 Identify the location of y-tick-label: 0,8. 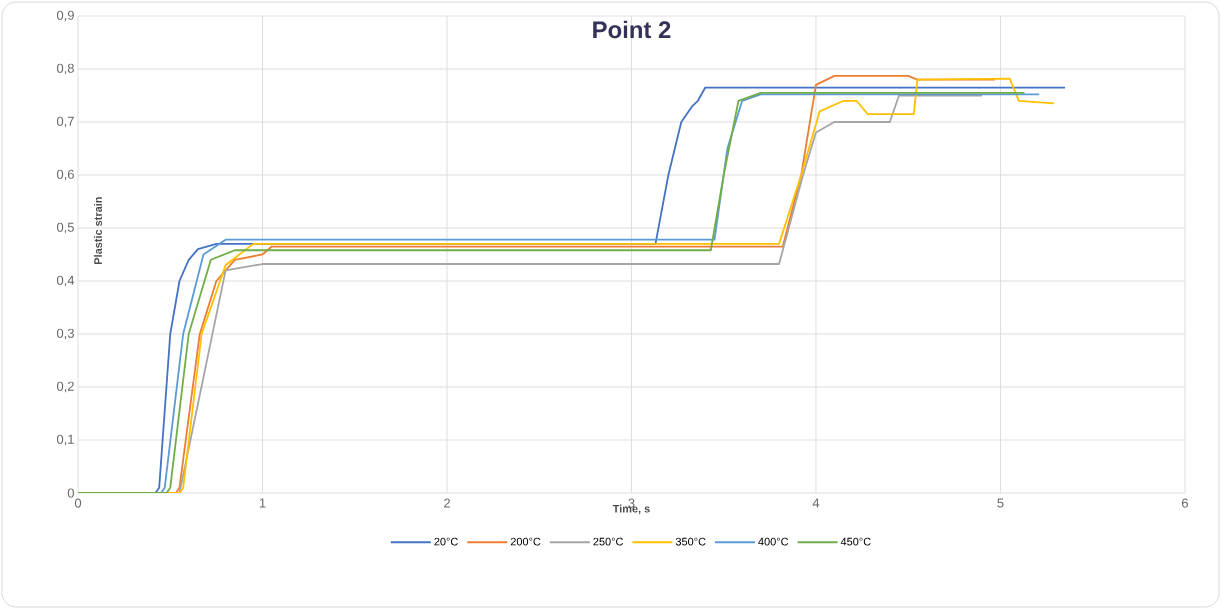
(65, 69).